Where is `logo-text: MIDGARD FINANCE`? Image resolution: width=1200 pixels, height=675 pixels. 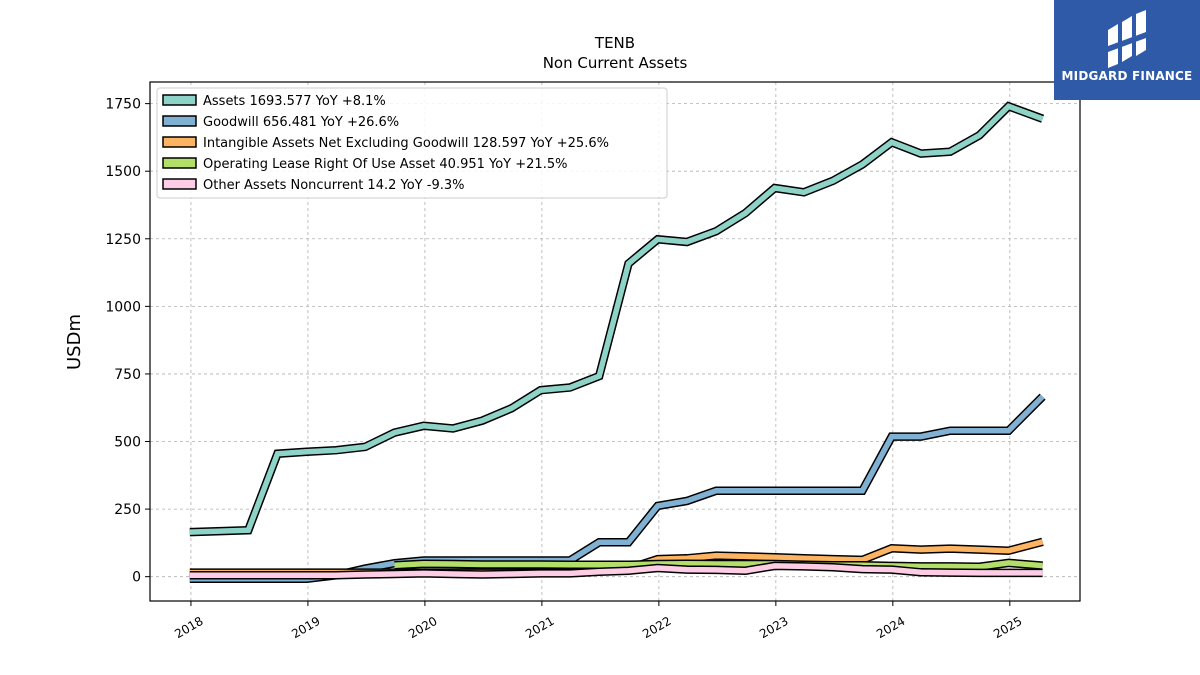
logo-text: MIDGARD FINANCE is located at coordinates (1127, 76).